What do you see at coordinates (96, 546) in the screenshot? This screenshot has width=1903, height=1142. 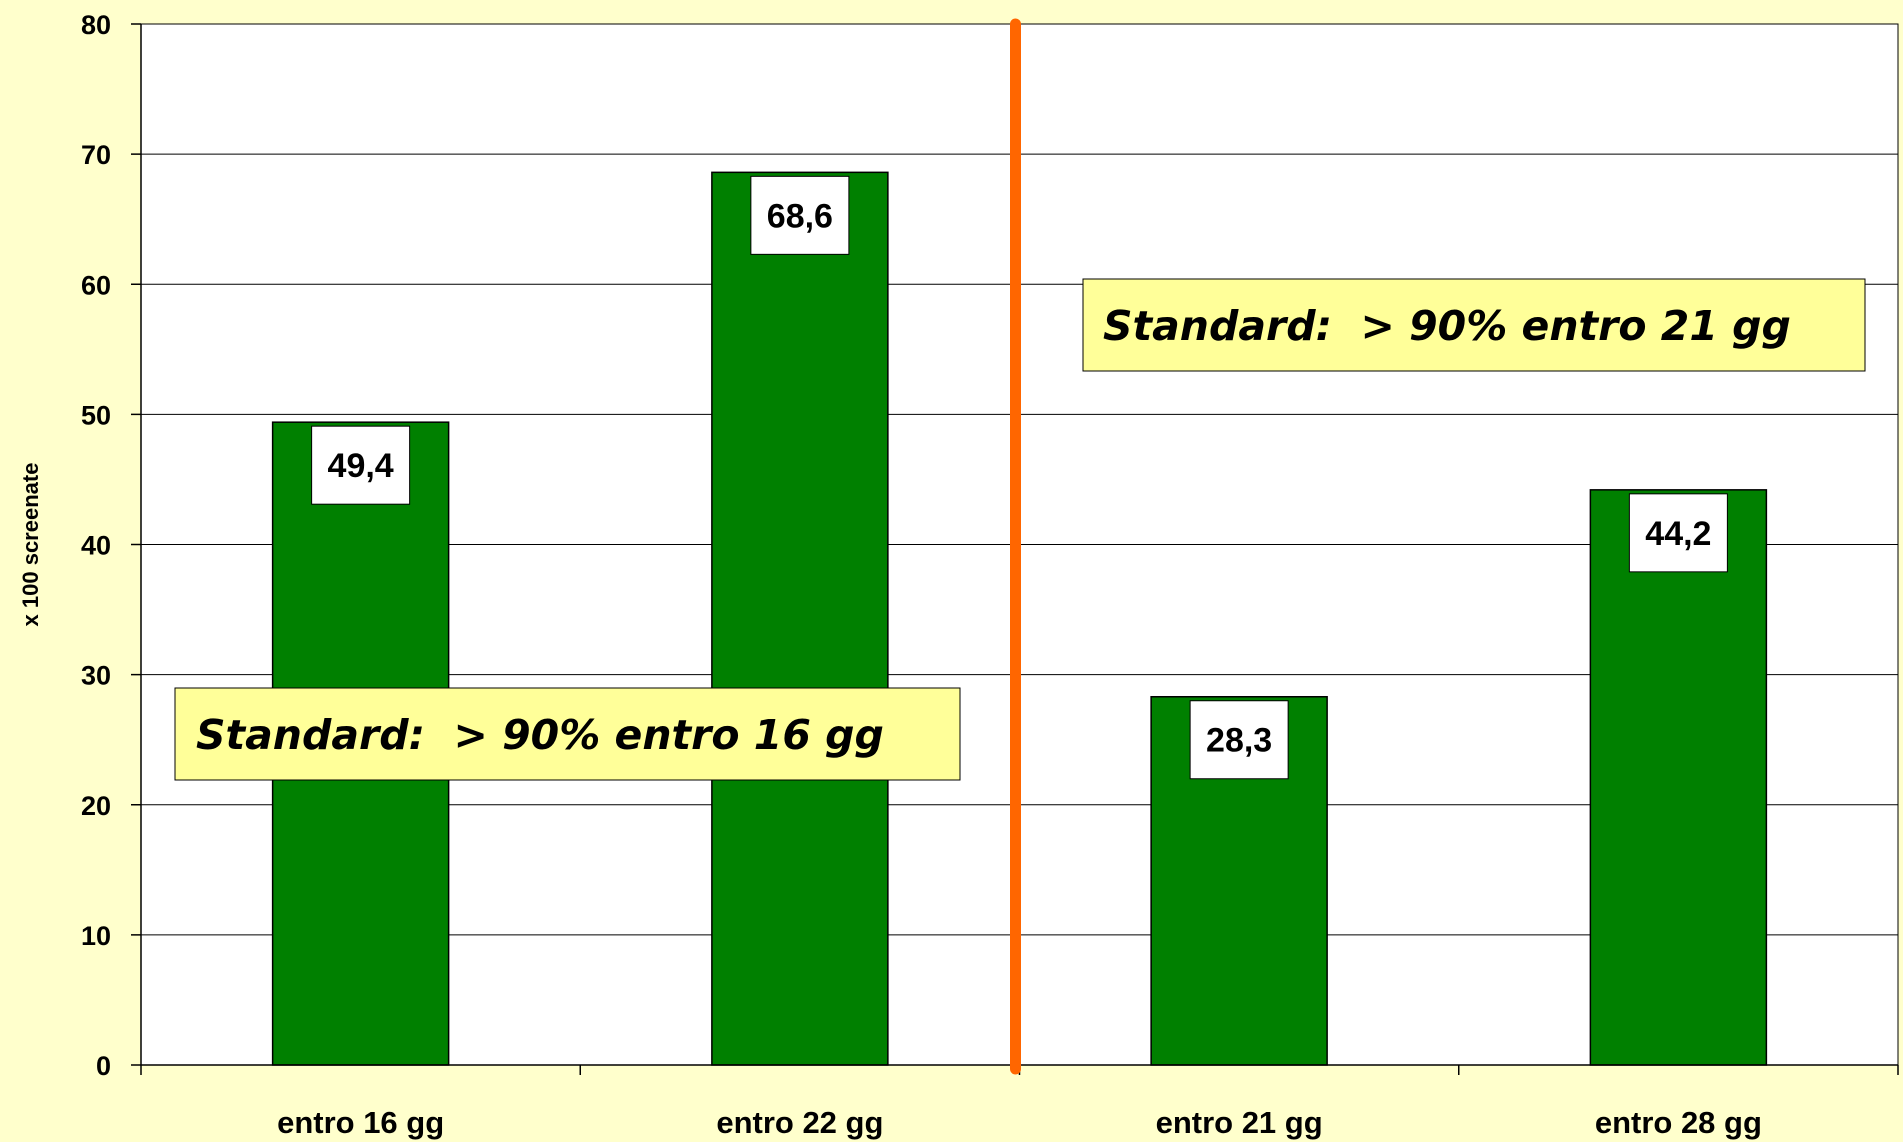 I see `y-tick-label: 40` at bounding box center [96, 546].